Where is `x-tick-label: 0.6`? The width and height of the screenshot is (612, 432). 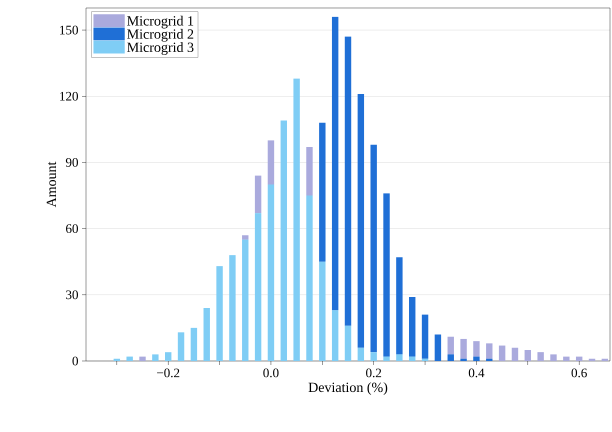
x-tick-label: 0.6 is located at coordinates (579, 373).